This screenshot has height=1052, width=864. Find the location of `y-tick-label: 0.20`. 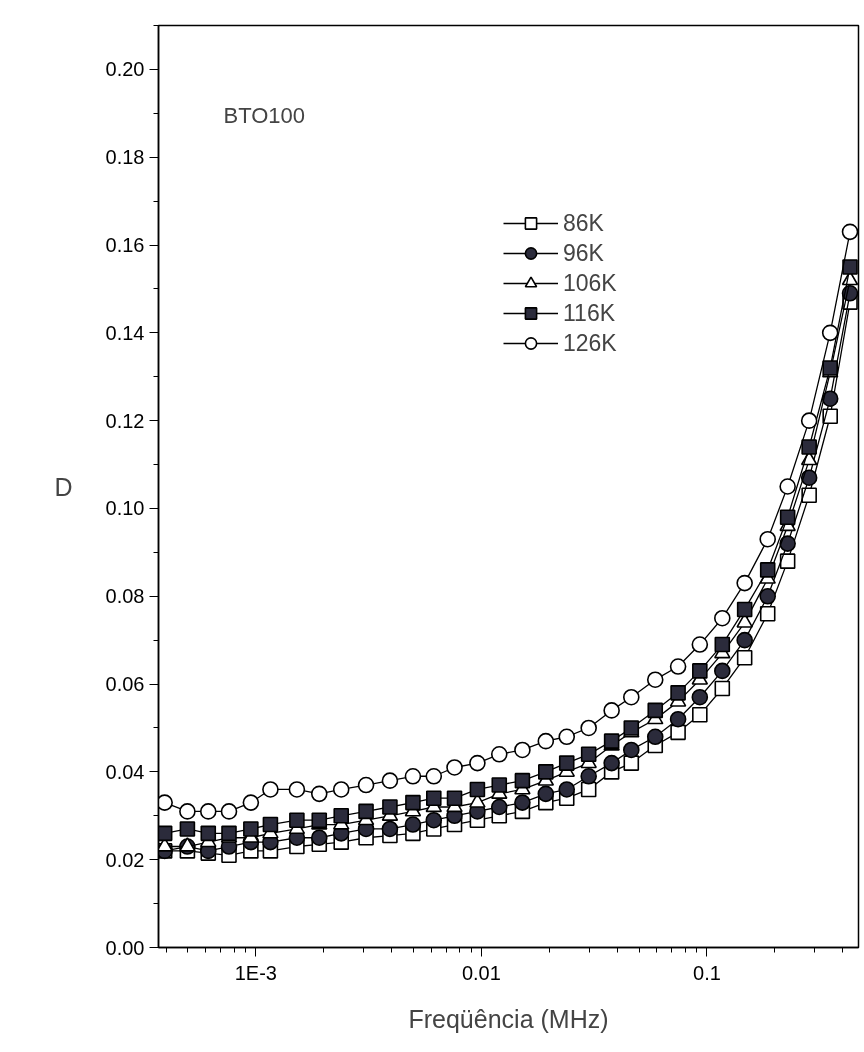

y-tick-label: 0.20 is located at coordinates (125, 69).